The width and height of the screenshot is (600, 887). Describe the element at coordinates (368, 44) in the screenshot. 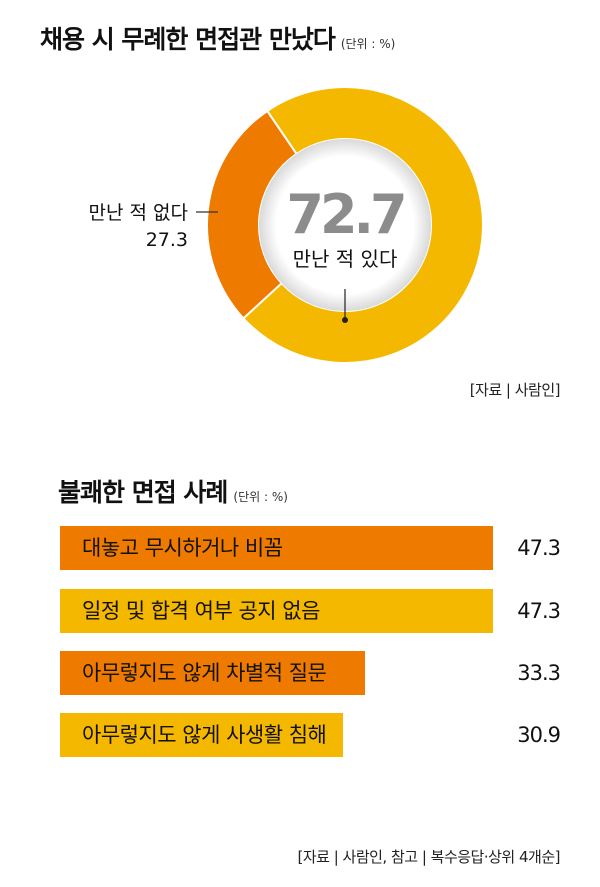

I see `donut-unit: (단위 : %)` at that location.